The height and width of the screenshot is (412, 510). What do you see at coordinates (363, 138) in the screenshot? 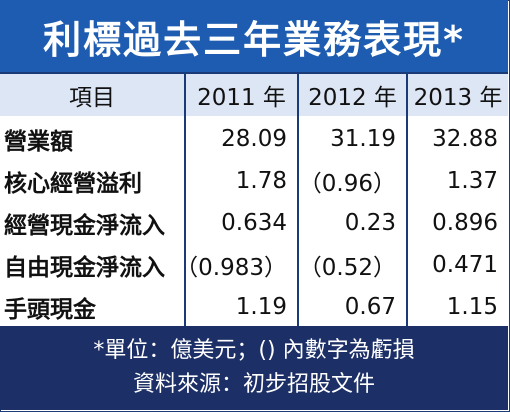
I see `value-2012: 31.19` at bounding box center [363, 138].